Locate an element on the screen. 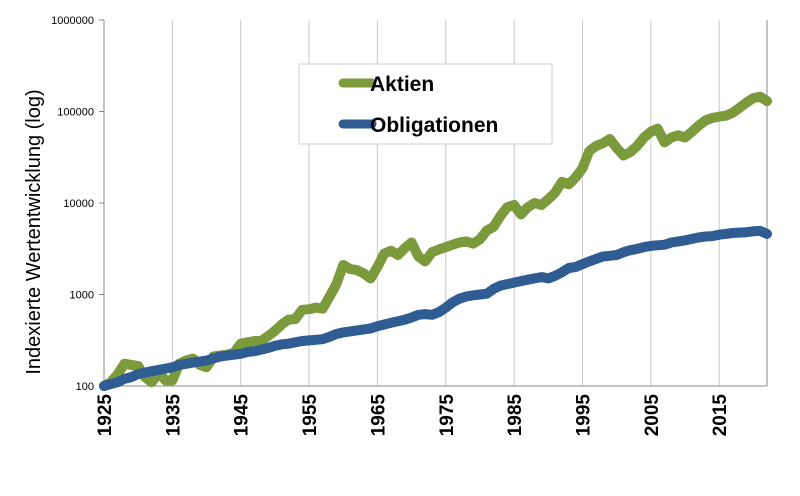 Image resolution: width=800 pixels, height=496 pixels. y-tick-label: 10000 is located at coordinates (78, 204).